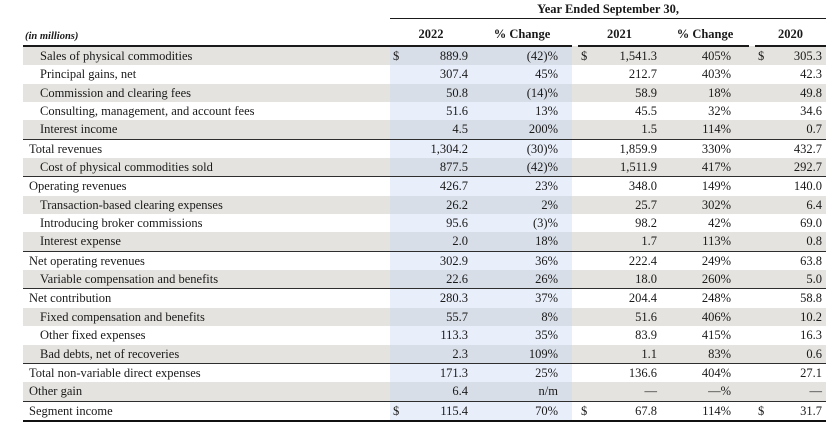 Image resolution: width=833 pixels, height=422 pixels. Describe the element at coordinates (791, 32) in the screenshot. I see `column-header-2020: 2020` at that location.